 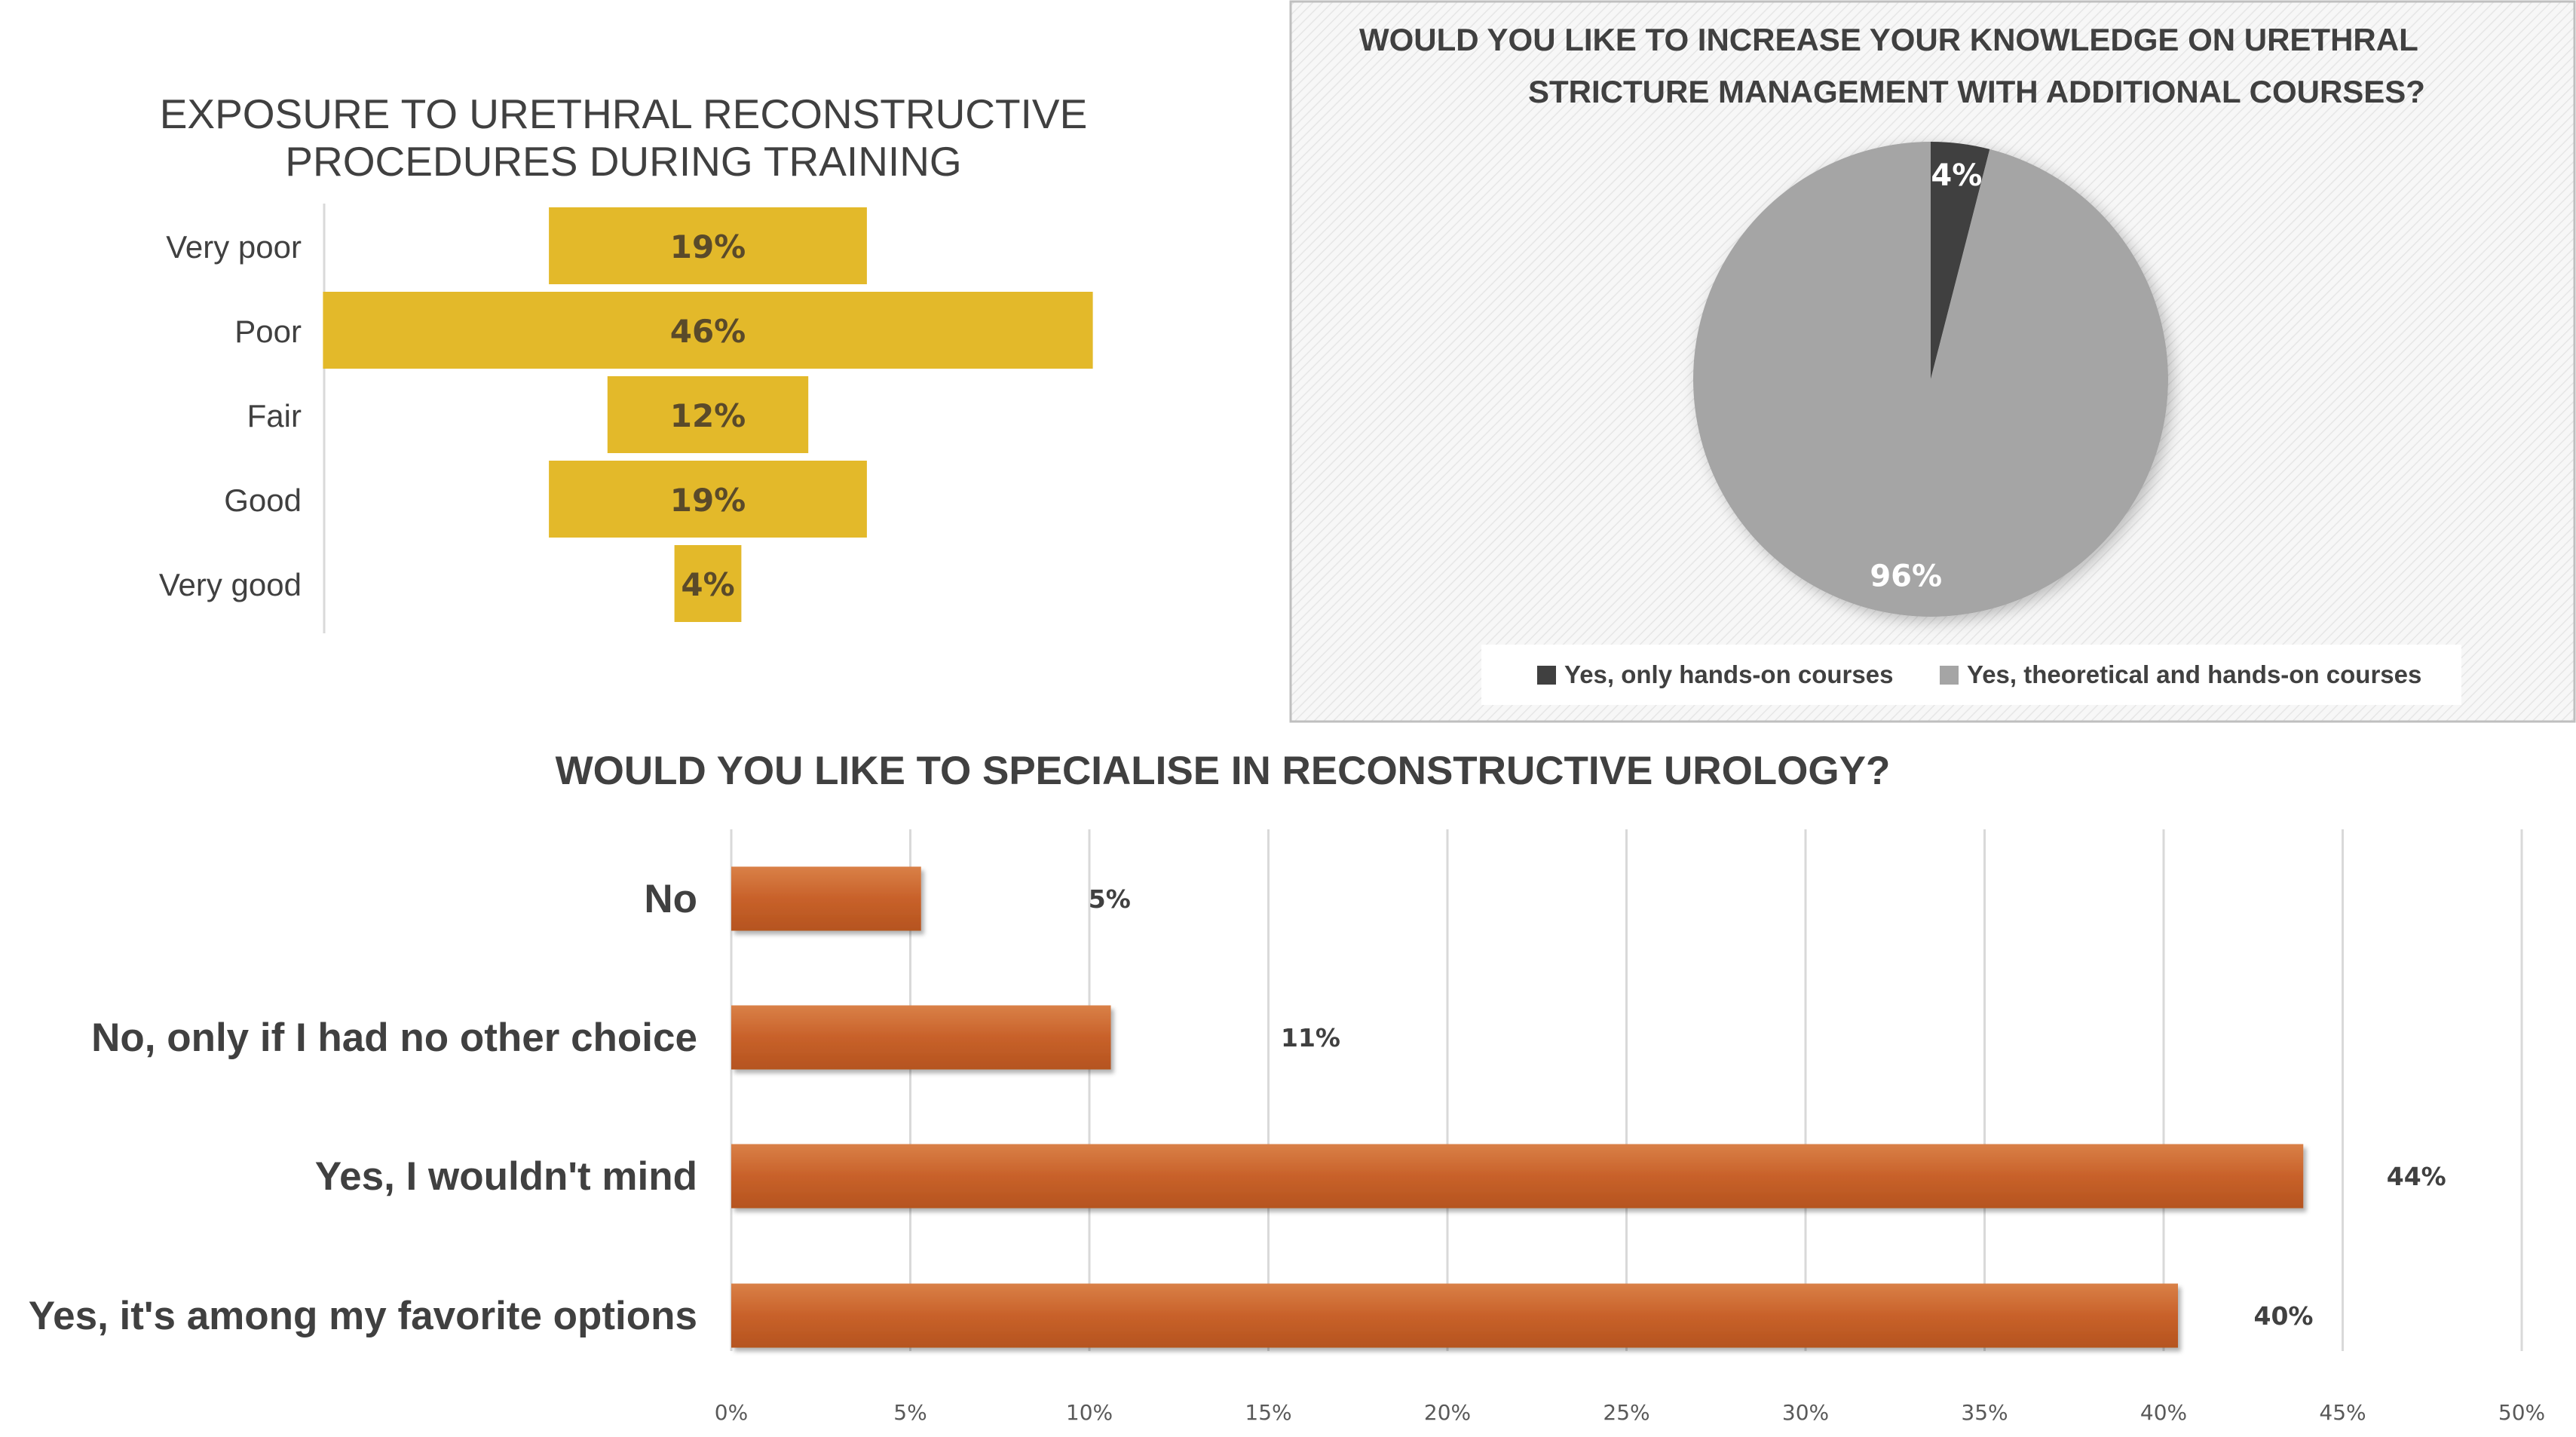 What do you see at coordinates (230, 584) in the screenshot?
I see `exposure-category-label: Very good` at bounding box center [230, 584].